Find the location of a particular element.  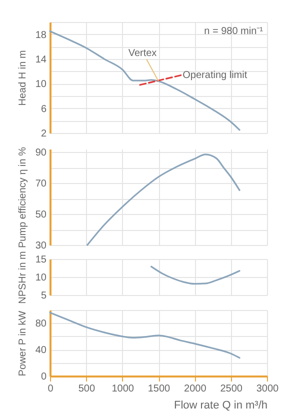

x-tick-label: 3000 is located at coordinates (268, 389).